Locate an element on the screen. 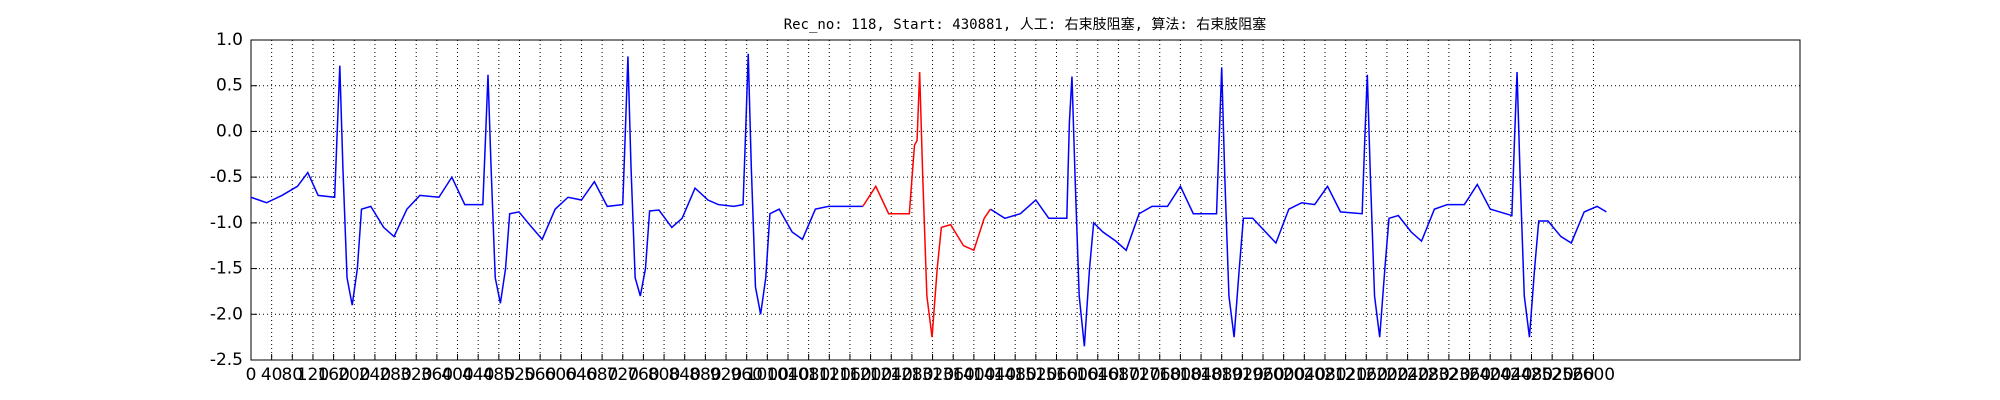 The height and width of the screenshot is (400, 2000). x-tick-label: 480 is located at coordinates (499, 375).